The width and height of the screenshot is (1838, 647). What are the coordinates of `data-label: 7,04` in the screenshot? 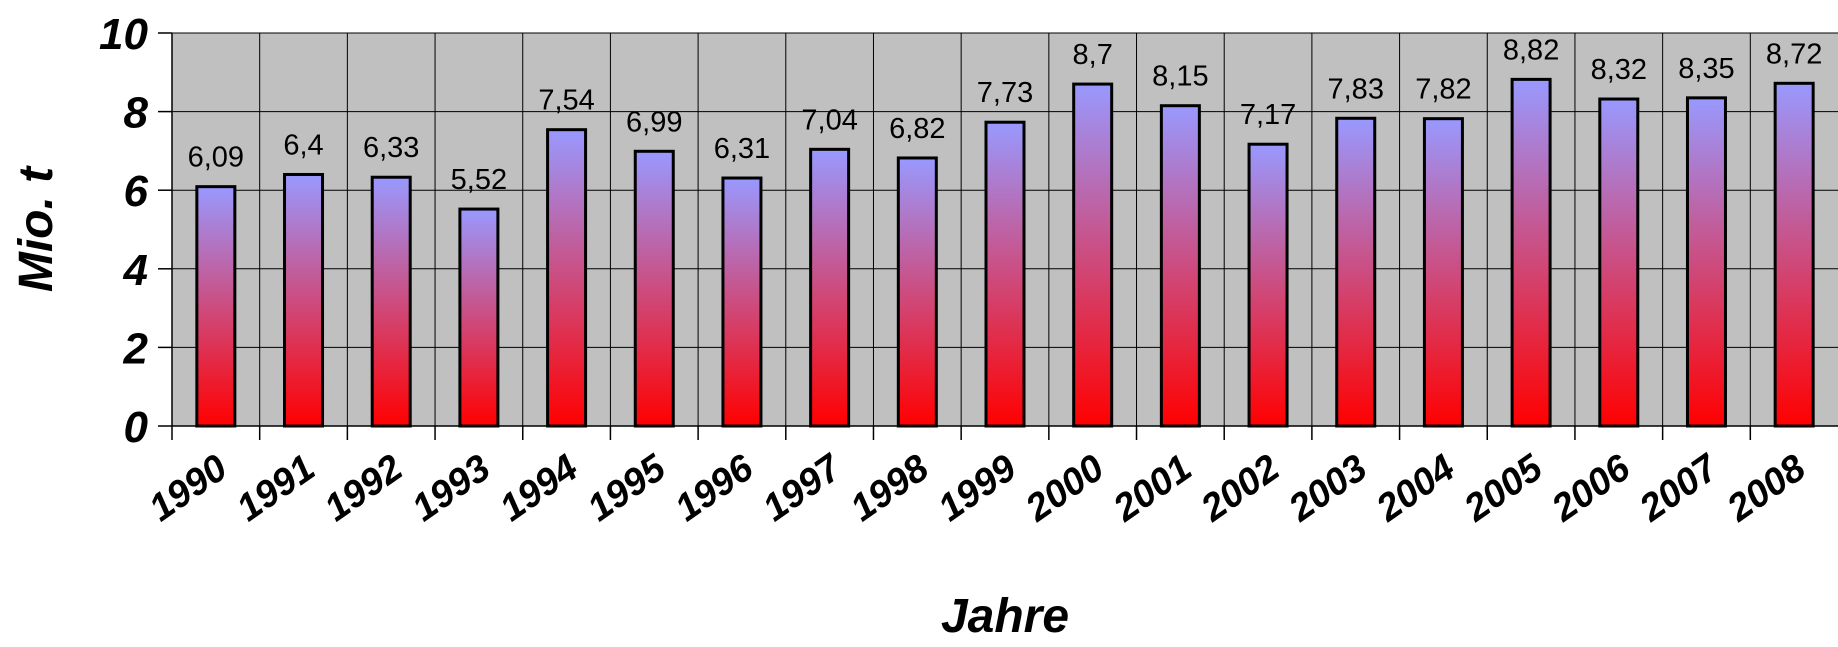 It's located at (829, 120).